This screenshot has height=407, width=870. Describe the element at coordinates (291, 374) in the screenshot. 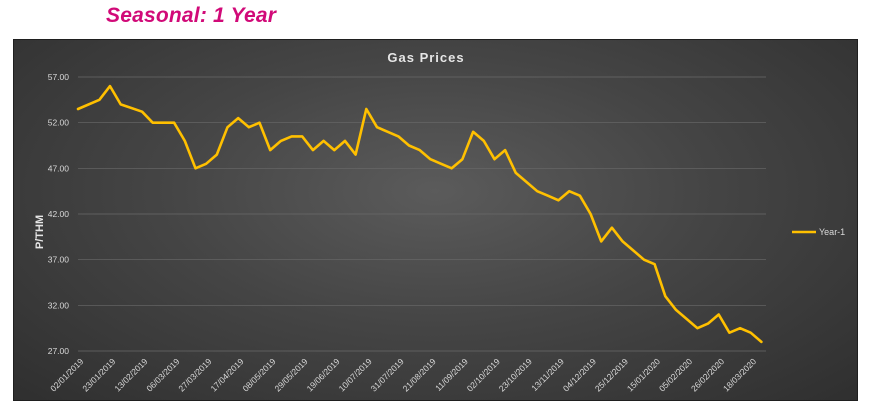

I see `x-tick-label: 29/05/2019` at that location.